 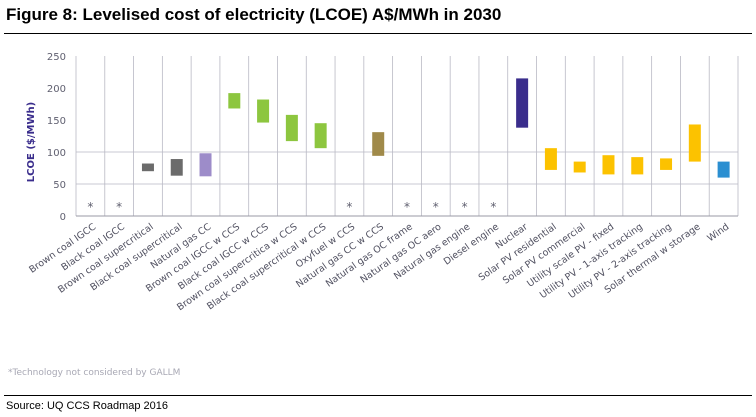 I want to click on y-tick-label: 200, so click(x=56, y=89).